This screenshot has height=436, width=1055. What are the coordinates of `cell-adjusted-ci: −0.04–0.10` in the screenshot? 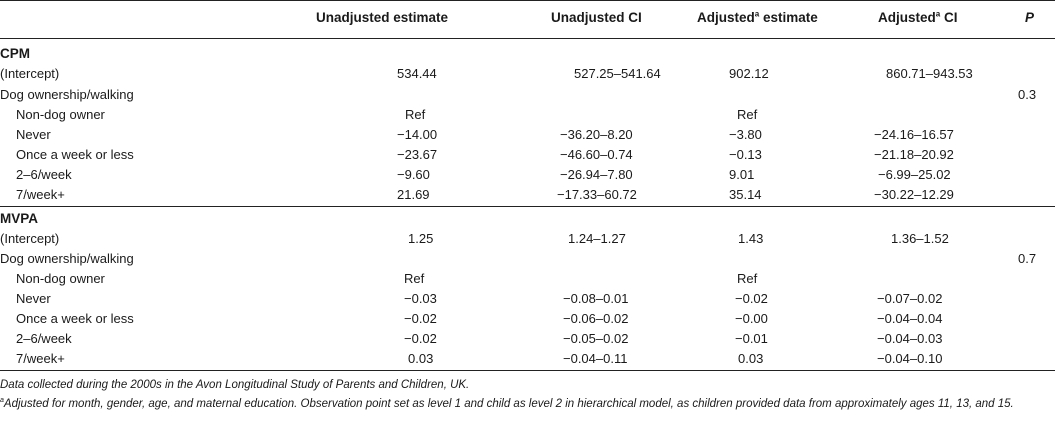 It's located at (910, 358).